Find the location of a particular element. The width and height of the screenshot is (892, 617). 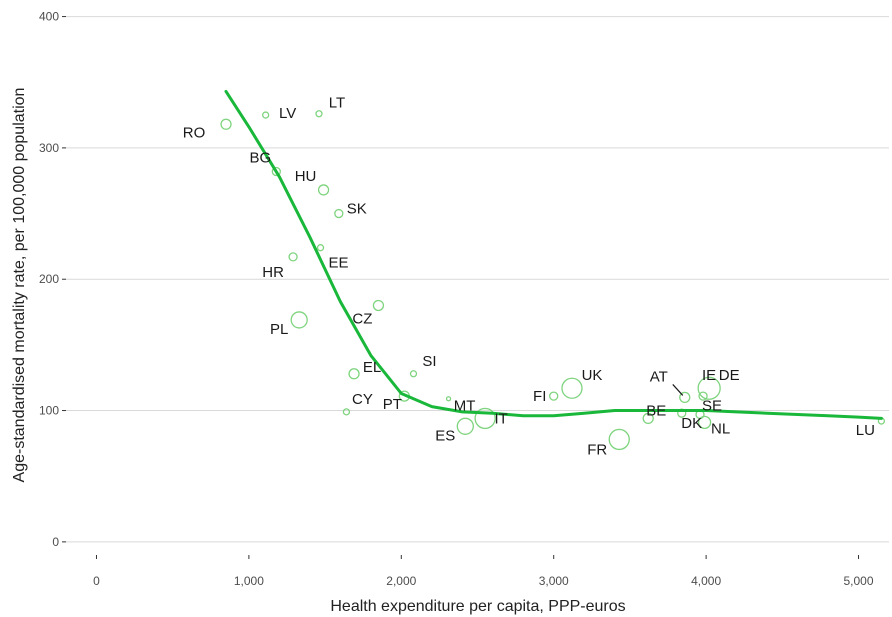

x-axis-title: Health expenditure per capita, PPP-euros is located at coordinates (477, 606).